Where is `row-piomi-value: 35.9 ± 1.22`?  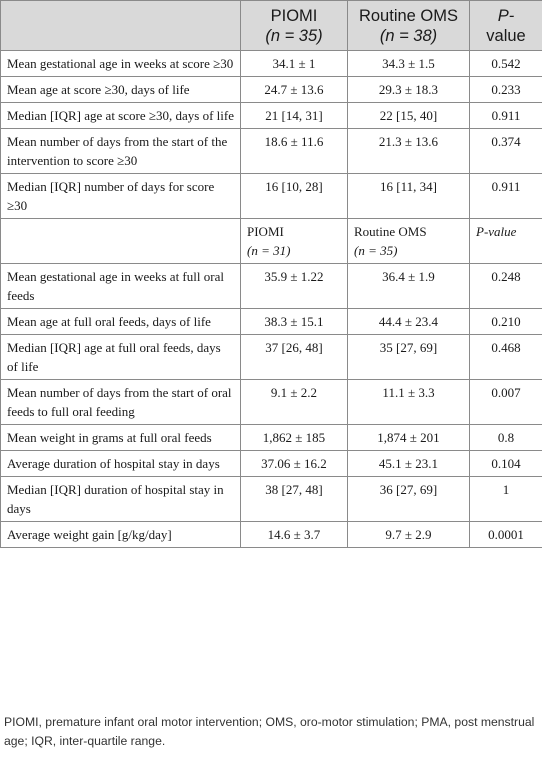 row-piomi-value: 35.9 ± 1.22 is located at coordinates (294, 286).